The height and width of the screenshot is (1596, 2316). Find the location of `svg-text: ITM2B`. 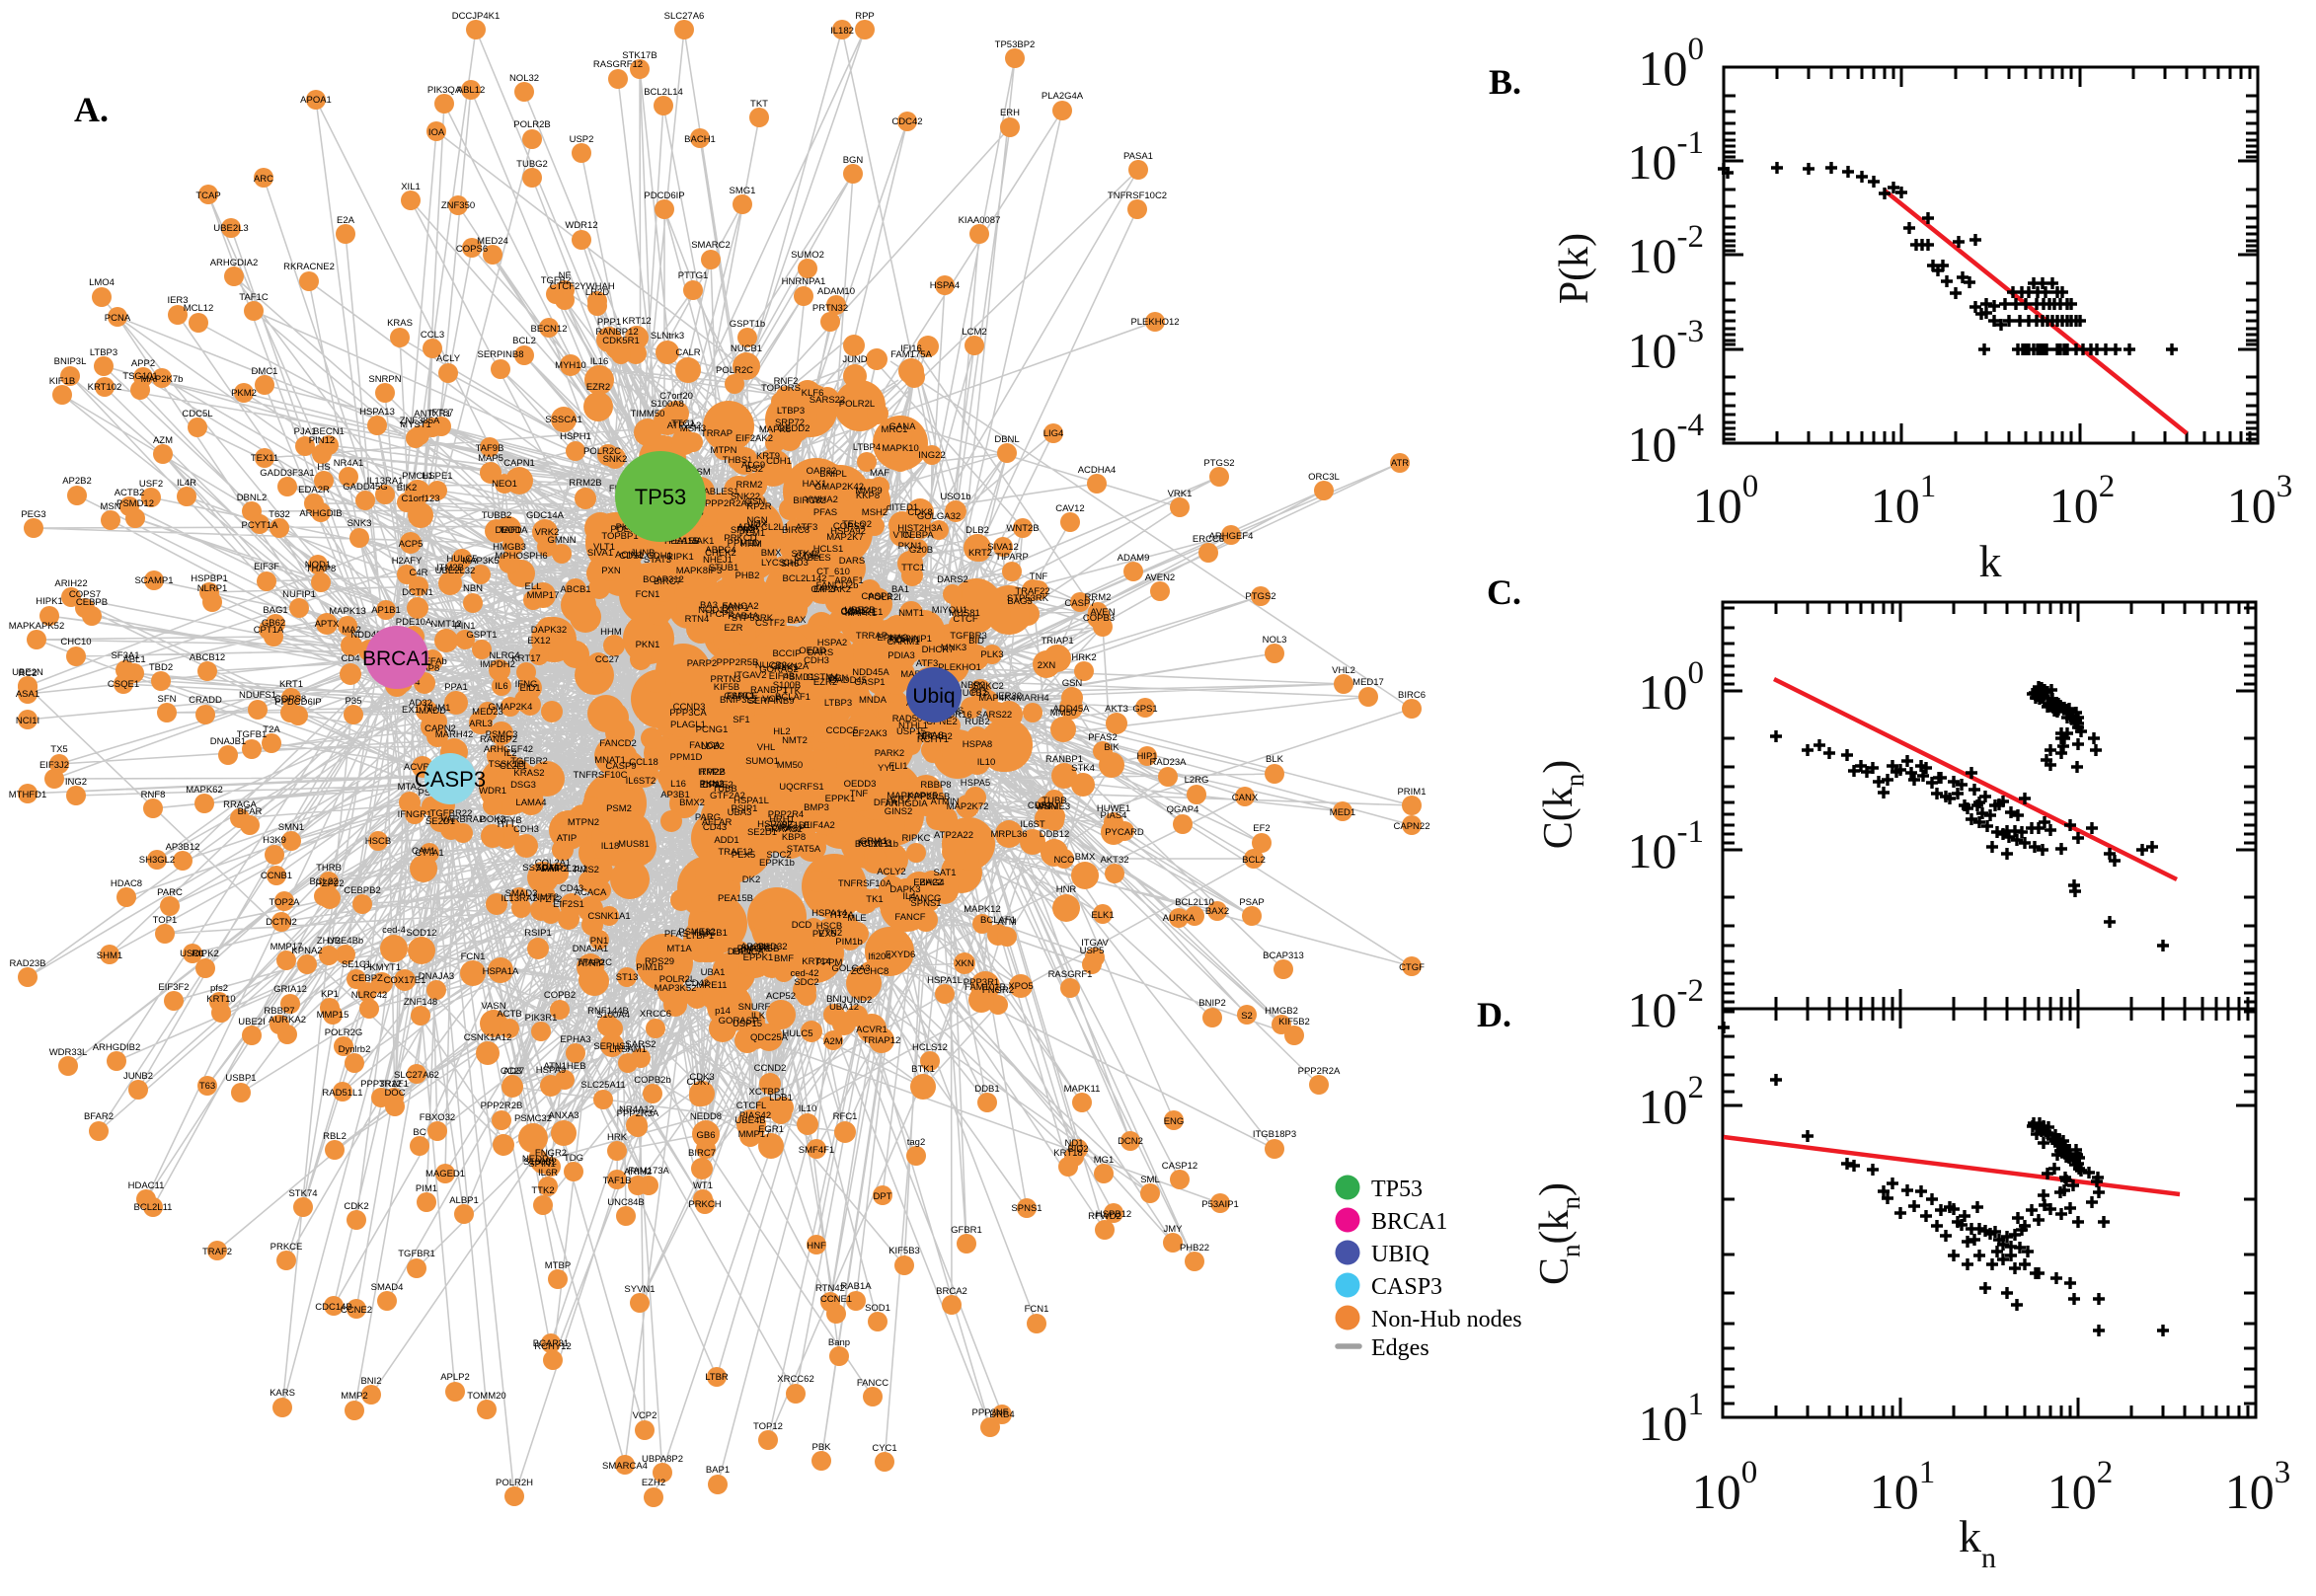

svg-text: ITM2B is located at coordinates (450, 568).